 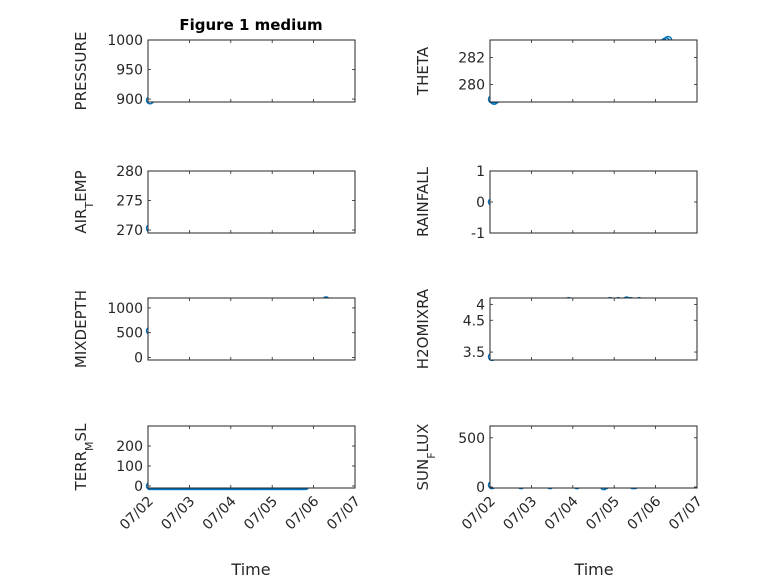 I want to click on axes-6: 3.5 4.54 H2OMIXRA, so click(x=556, y=328).